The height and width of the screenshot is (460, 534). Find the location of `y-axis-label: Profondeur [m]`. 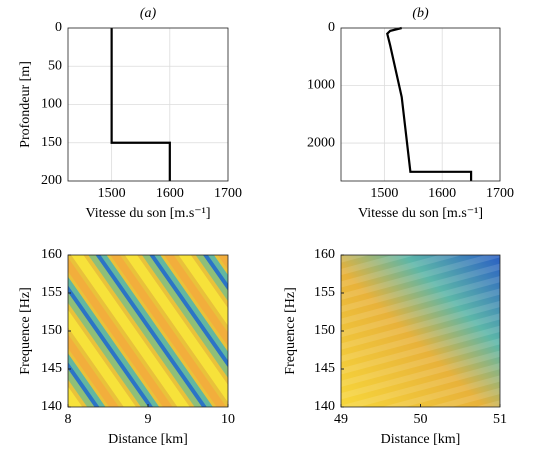

y-axis-label: Profondeur [m] is located at coordinates (25, 104).